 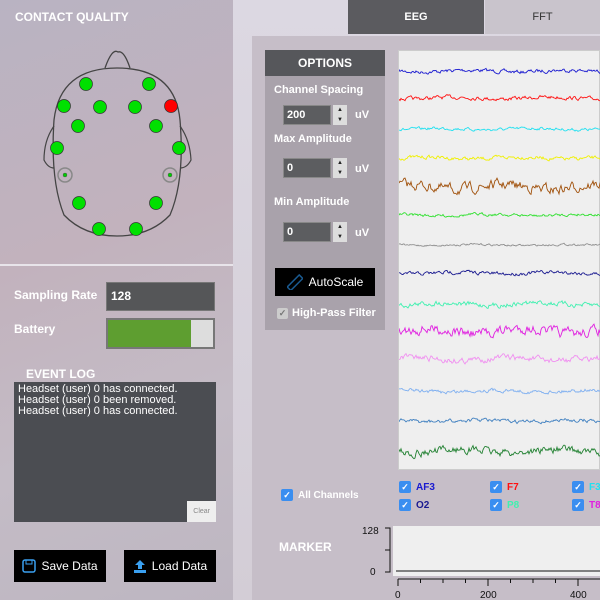 I want to click on left-ear, so click(x=49, y=147).